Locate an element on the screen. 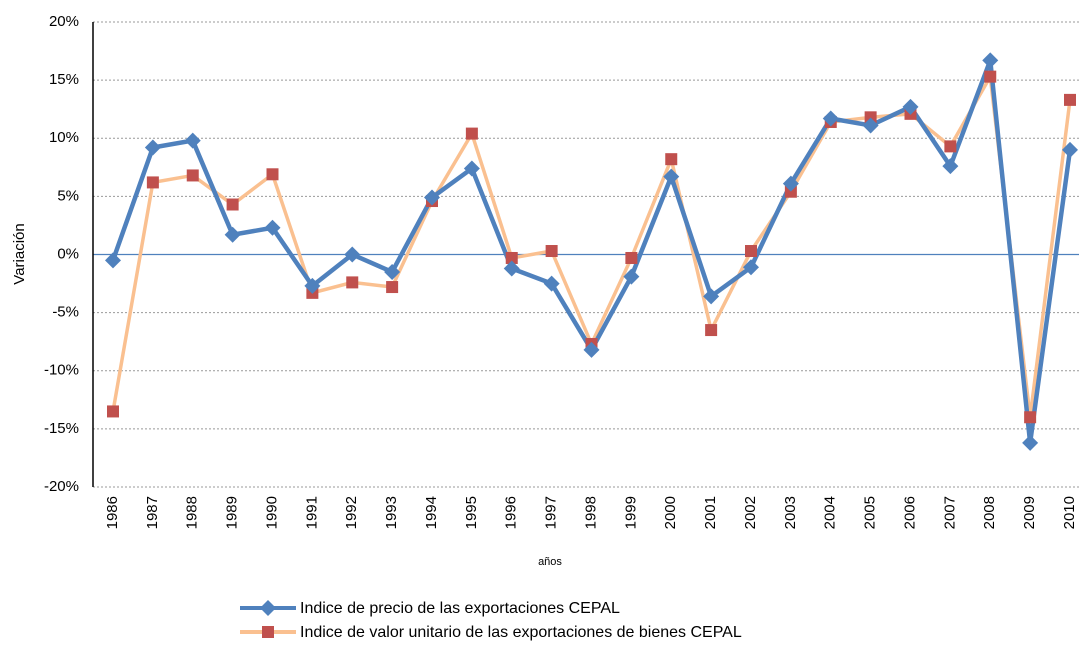 This screenshot has width=1079, height=649. x-tick-label: 1993 is located at coordinates (391, 512).